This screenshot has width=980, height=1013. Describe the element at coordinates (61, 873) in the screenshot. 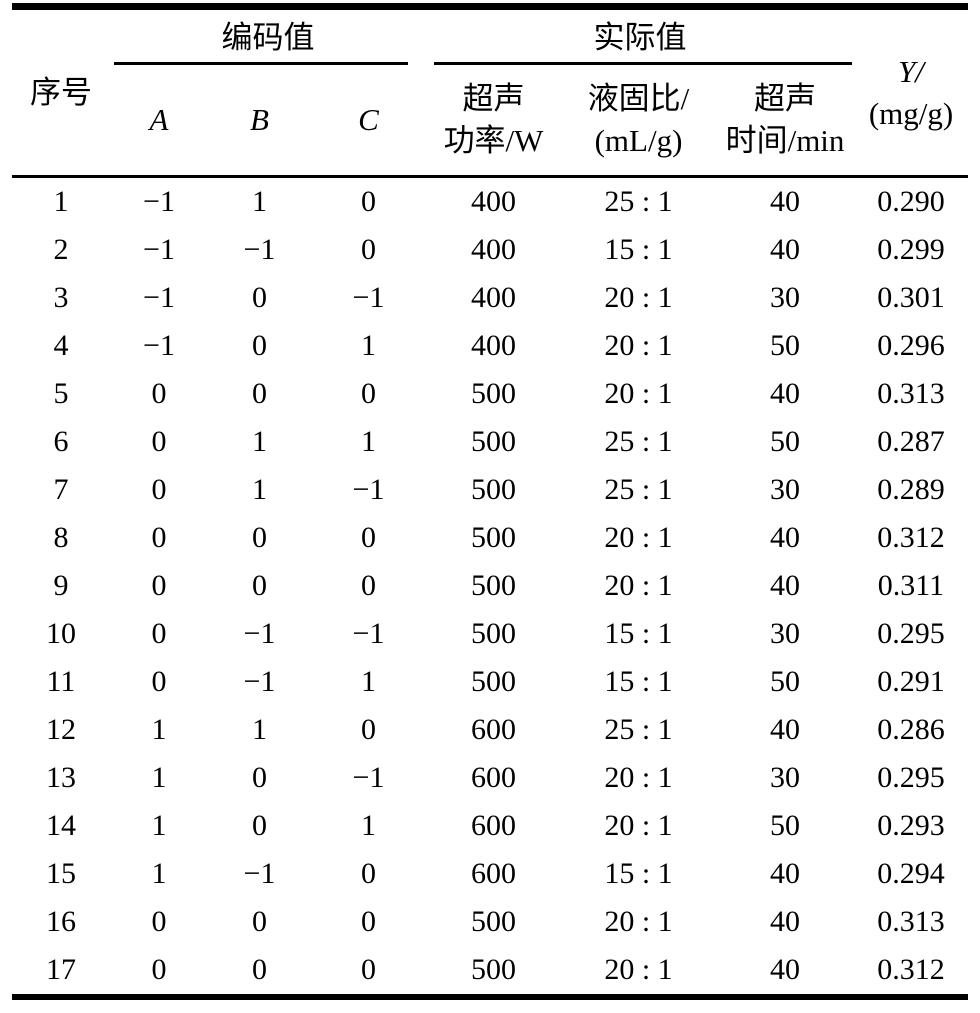

I see `cell-serial: 15` at that location.